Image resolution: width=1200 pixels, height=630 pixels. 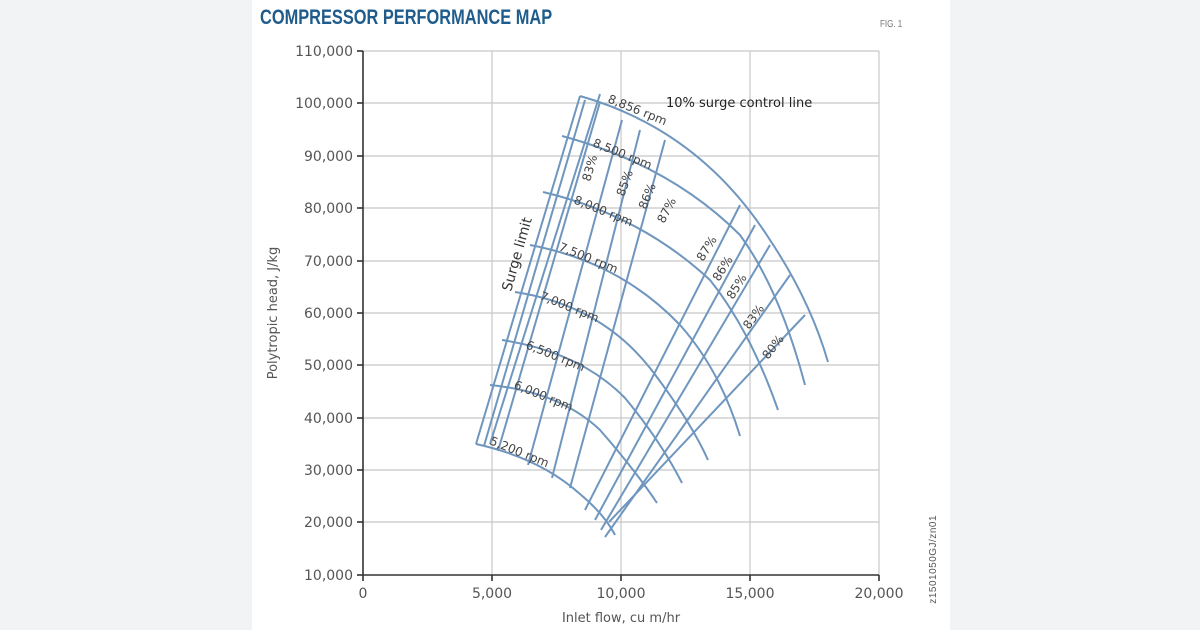 I want to click on svg-text: 70,000, so click(x=328, y=262).